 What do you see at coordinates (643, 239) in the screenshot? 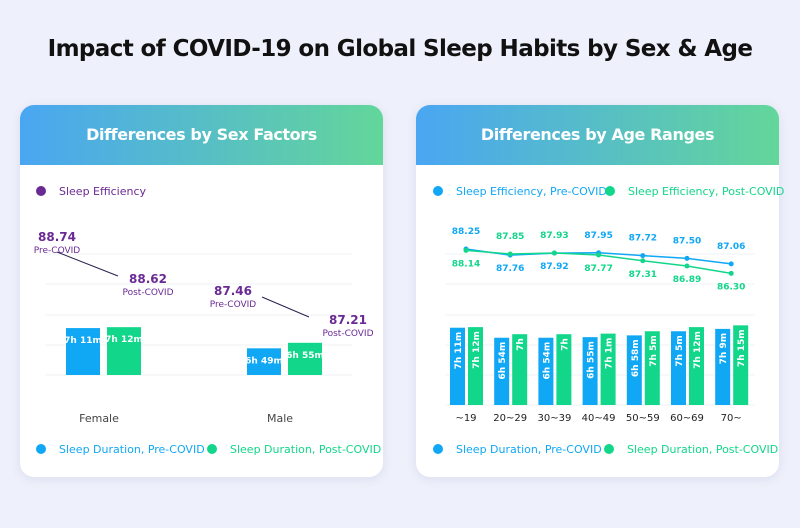
I see `efficiency-value: 87.72` at bounding box center [643, 239].